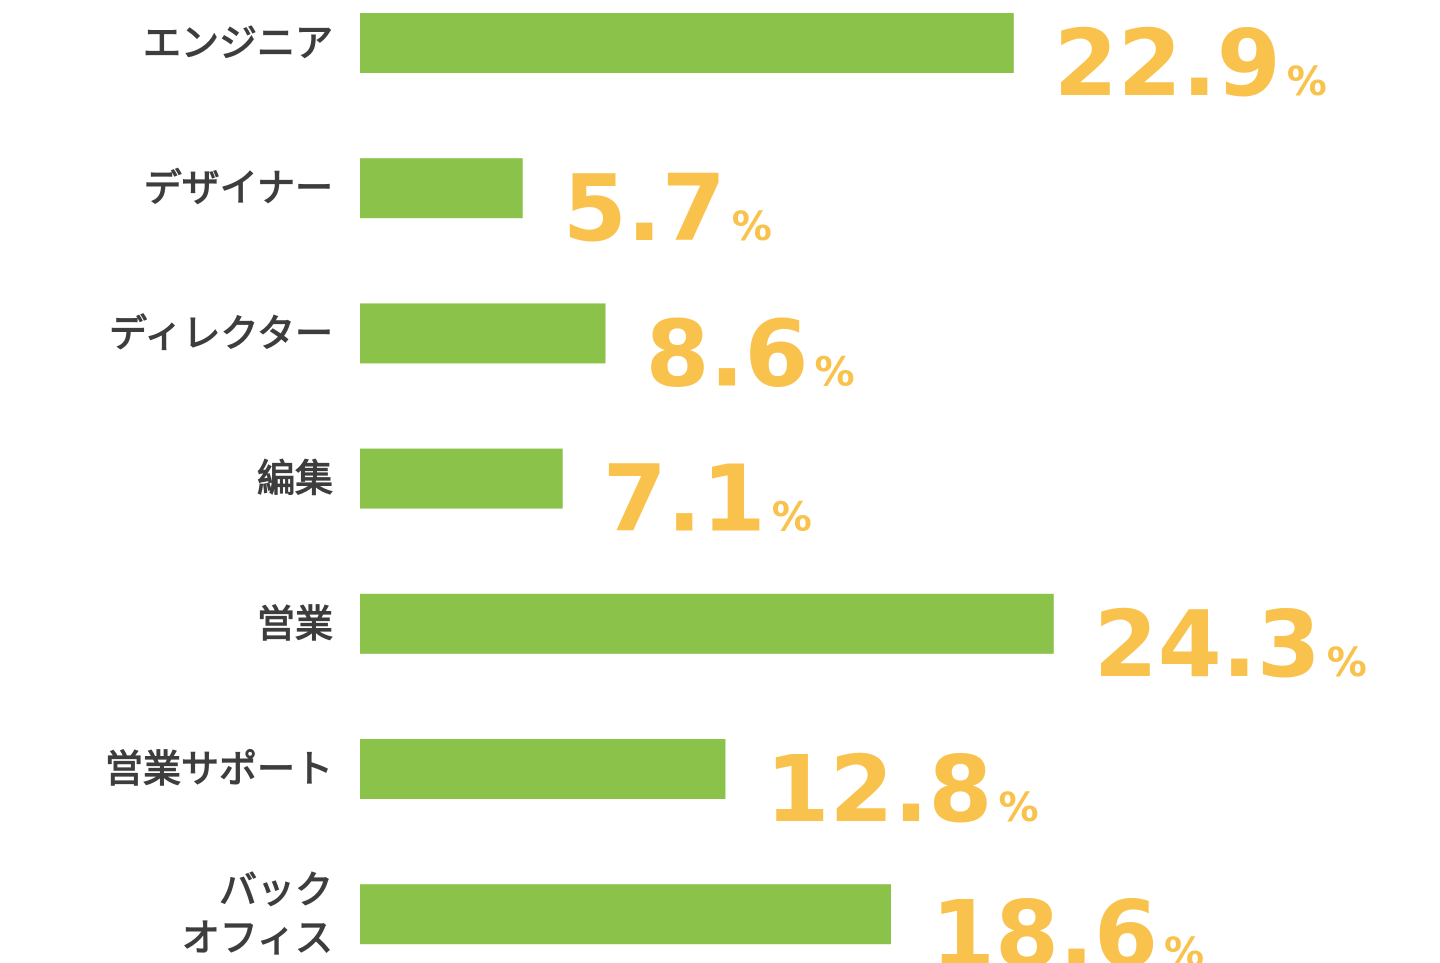  What do you see at coordinates (1207, 644) in the screenshot?
I see `value-number: 24.3` at bounding box center [1207, 644].